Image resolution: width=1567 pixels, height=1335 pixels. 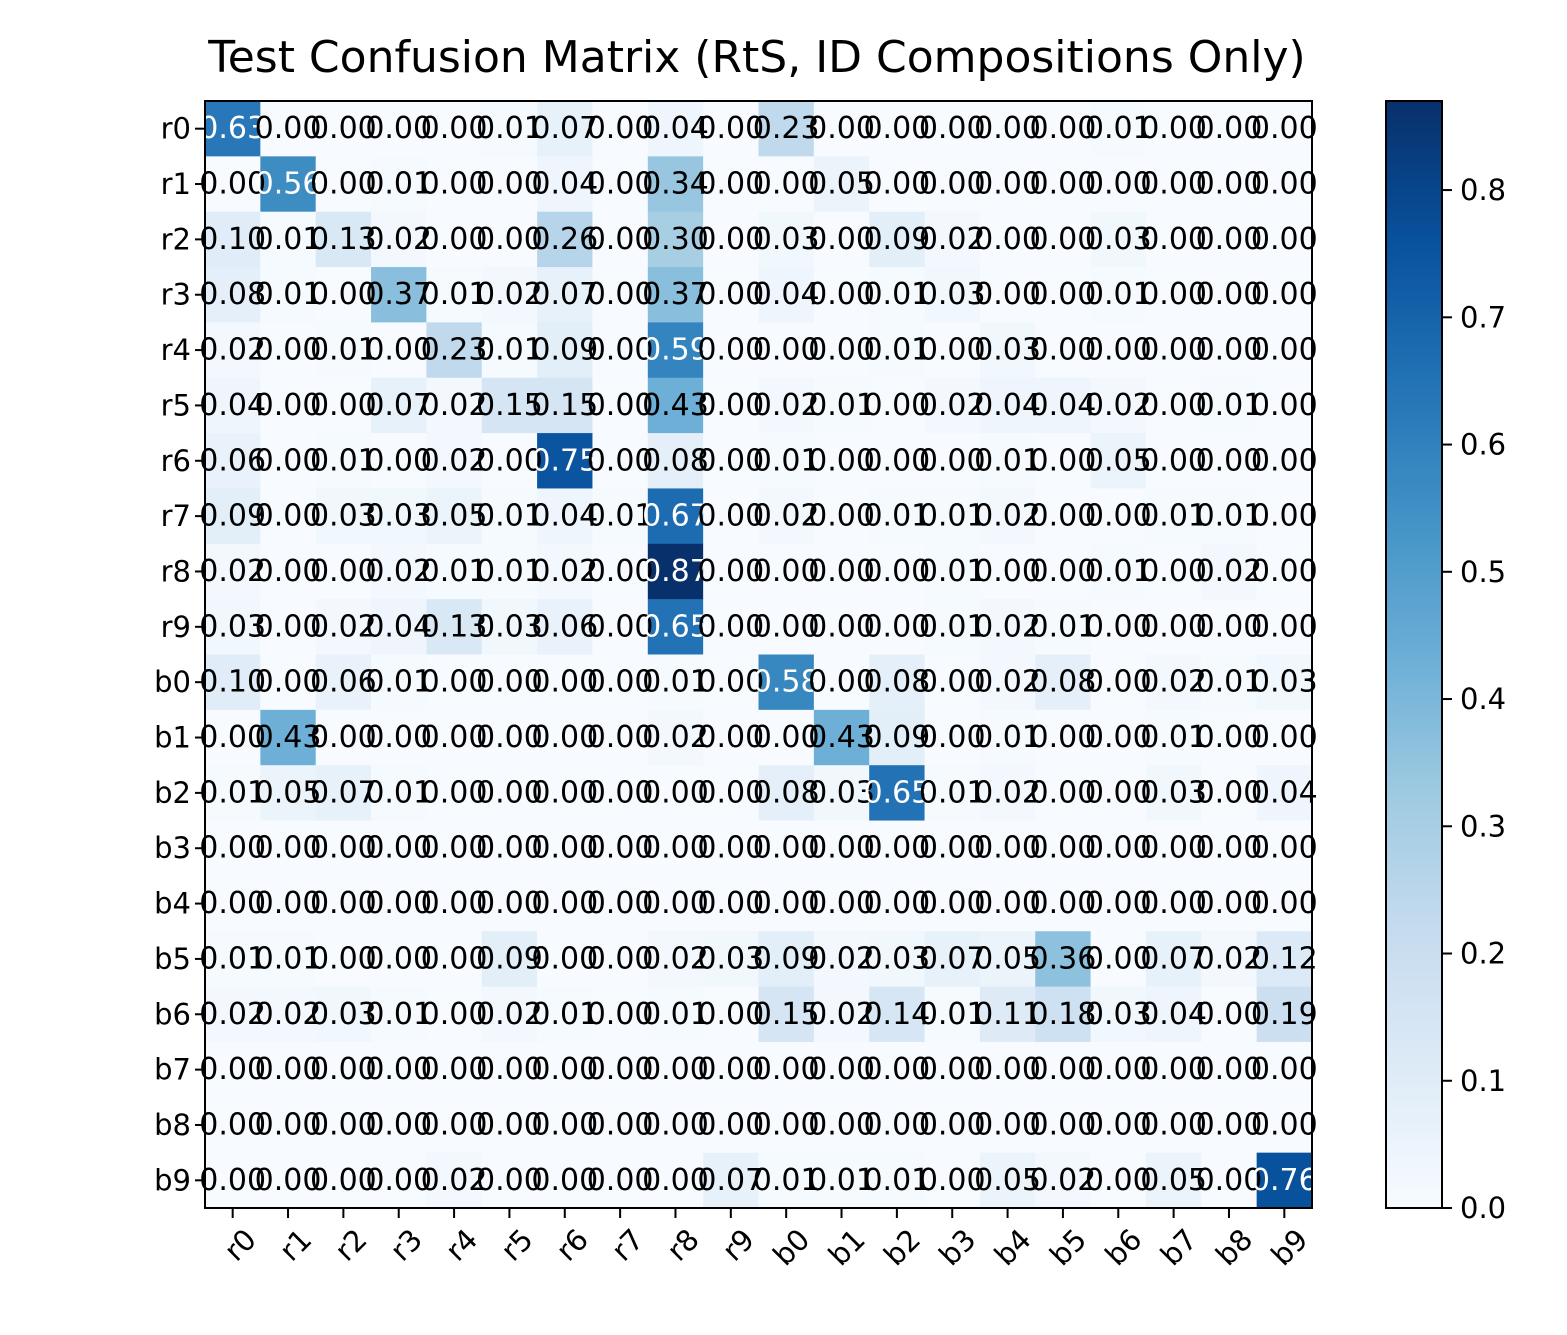 What do you see at coordinates (454, 848) in the screenshot?
I see `heatmap-cell-b3-r4` at bounding box center [454, 848].